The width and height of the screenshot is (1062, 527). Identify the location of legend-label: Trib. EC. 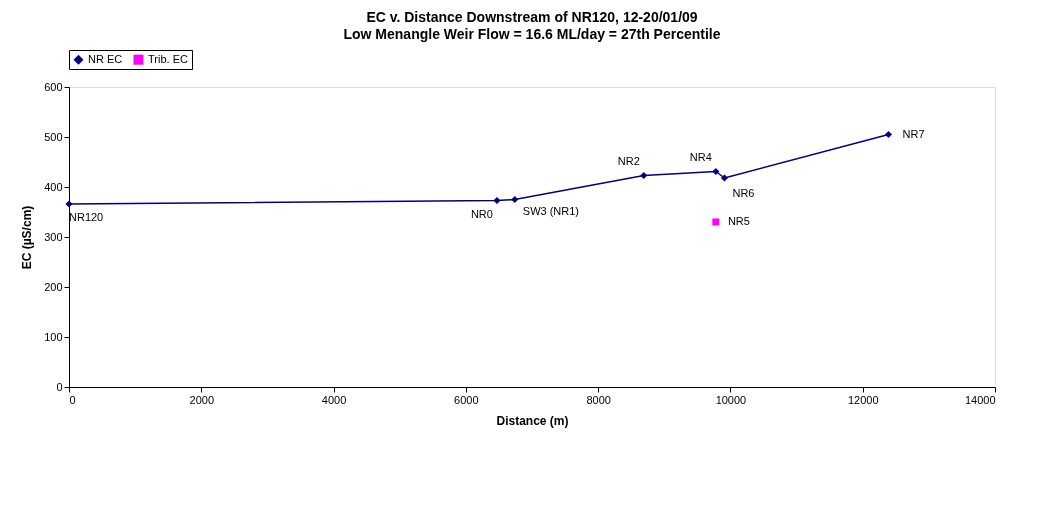
(168, 58).